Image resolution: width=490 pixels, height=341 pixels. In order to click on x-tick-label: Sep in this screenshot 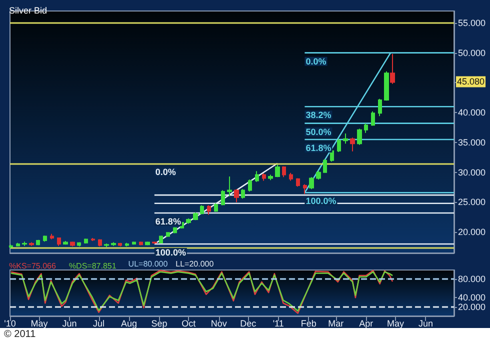, I will do `click(159, 323)`.